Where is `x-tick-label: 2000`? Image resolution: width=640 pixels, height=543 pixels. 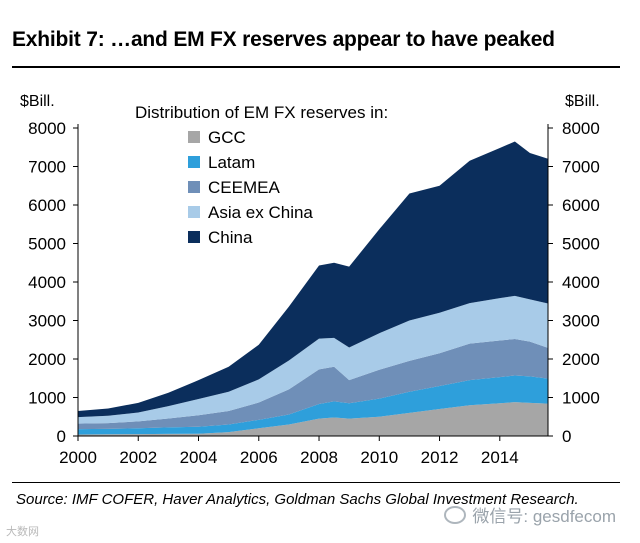 x-tick-label: 2000 is located at coordinates (78, 457).